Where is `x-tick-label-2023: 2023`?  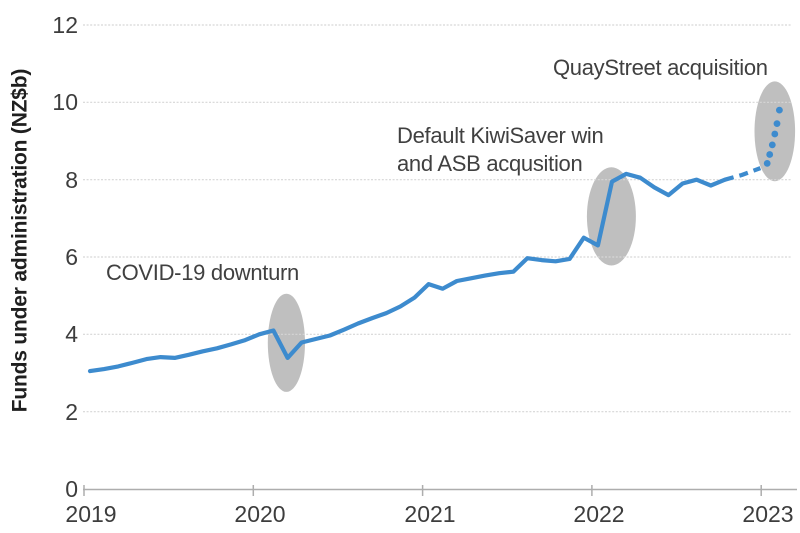 x-tick-label-2023: 2023 is located at coordinates (768, 514).